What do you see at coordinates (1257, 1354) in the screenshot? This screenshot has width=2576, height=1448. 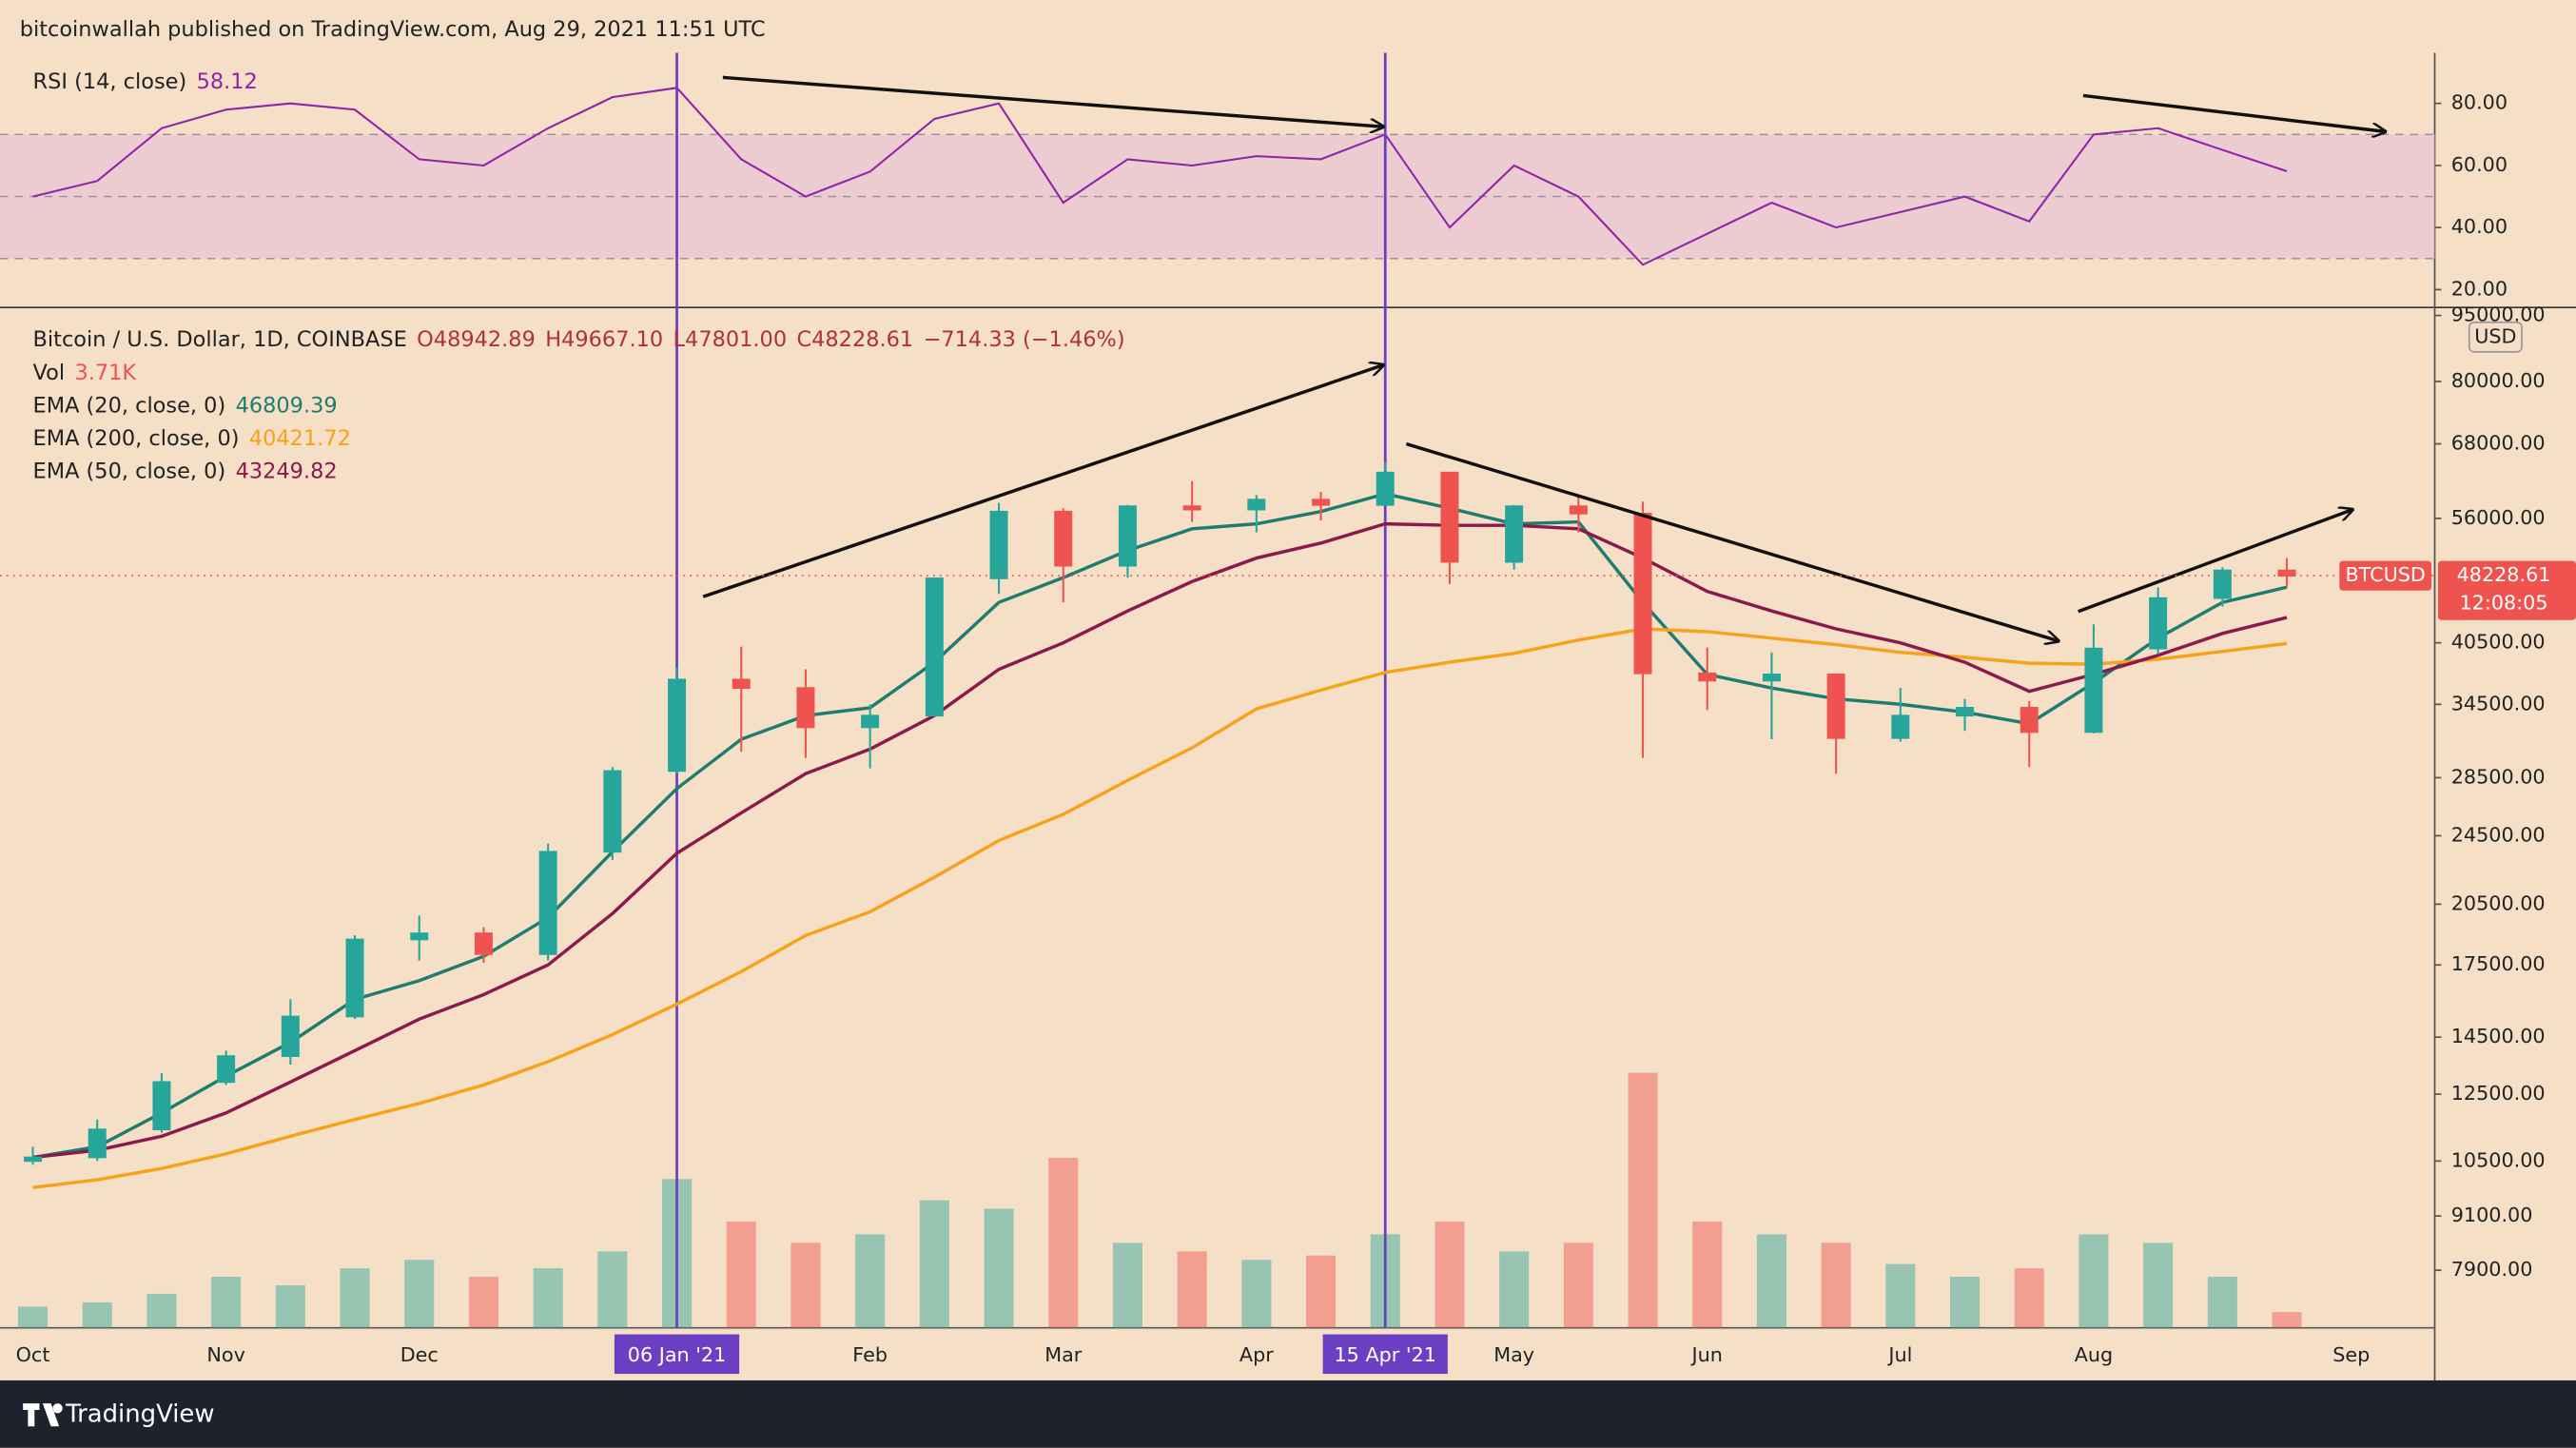 I see `x-tick-label: Apr` at bounding box center [1257, 1354].